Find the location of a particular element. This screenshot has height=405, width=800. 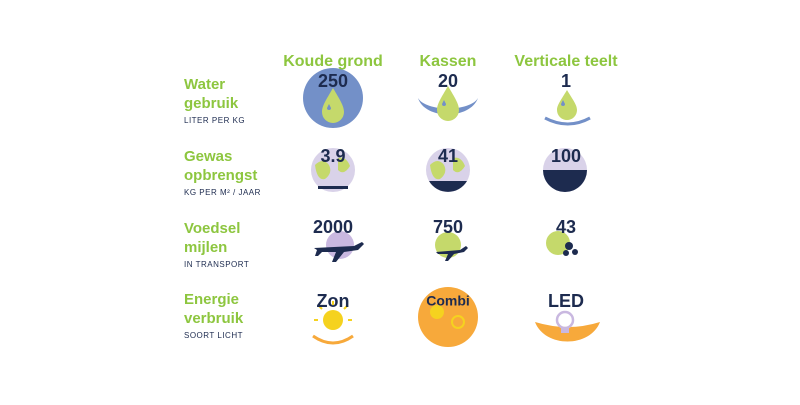

row-subtitle: KG PER M² / JAAR is located at coordinates (222, 192).